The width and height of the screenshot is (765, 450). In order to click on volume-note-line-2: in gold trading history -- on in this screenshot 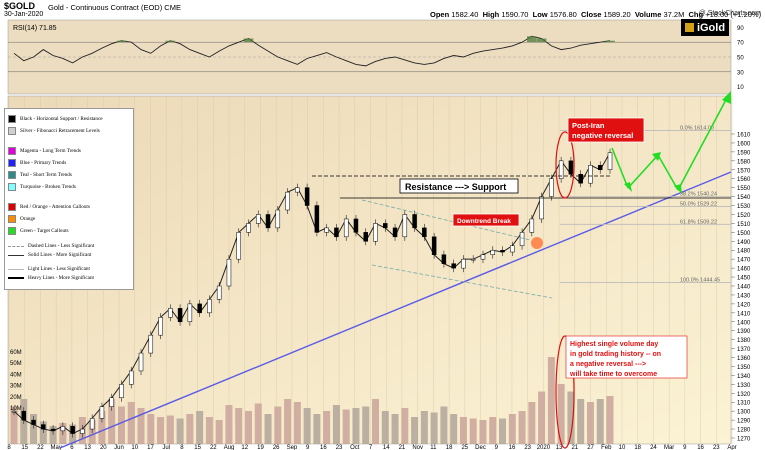, I will do `click(615, 354)`.